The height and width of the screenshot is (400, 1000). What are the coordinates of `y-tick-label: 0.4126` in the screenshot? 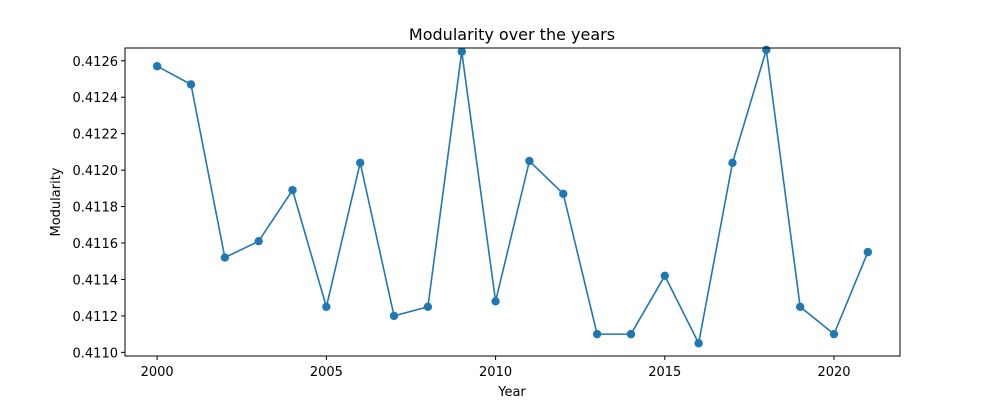 It's located at (96, 62).